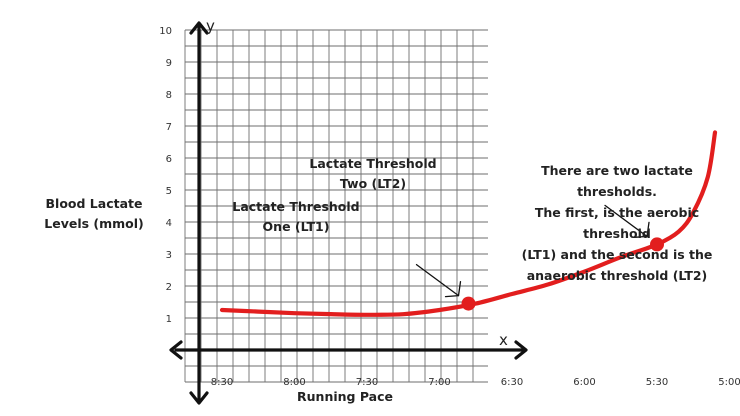 Image resolution: width=740 pixels, height=416 pixels. What do you see at coordinates (169, 63) in the screenshot?
I see `y-tick-label: 9` at bounding box center [169, 63].